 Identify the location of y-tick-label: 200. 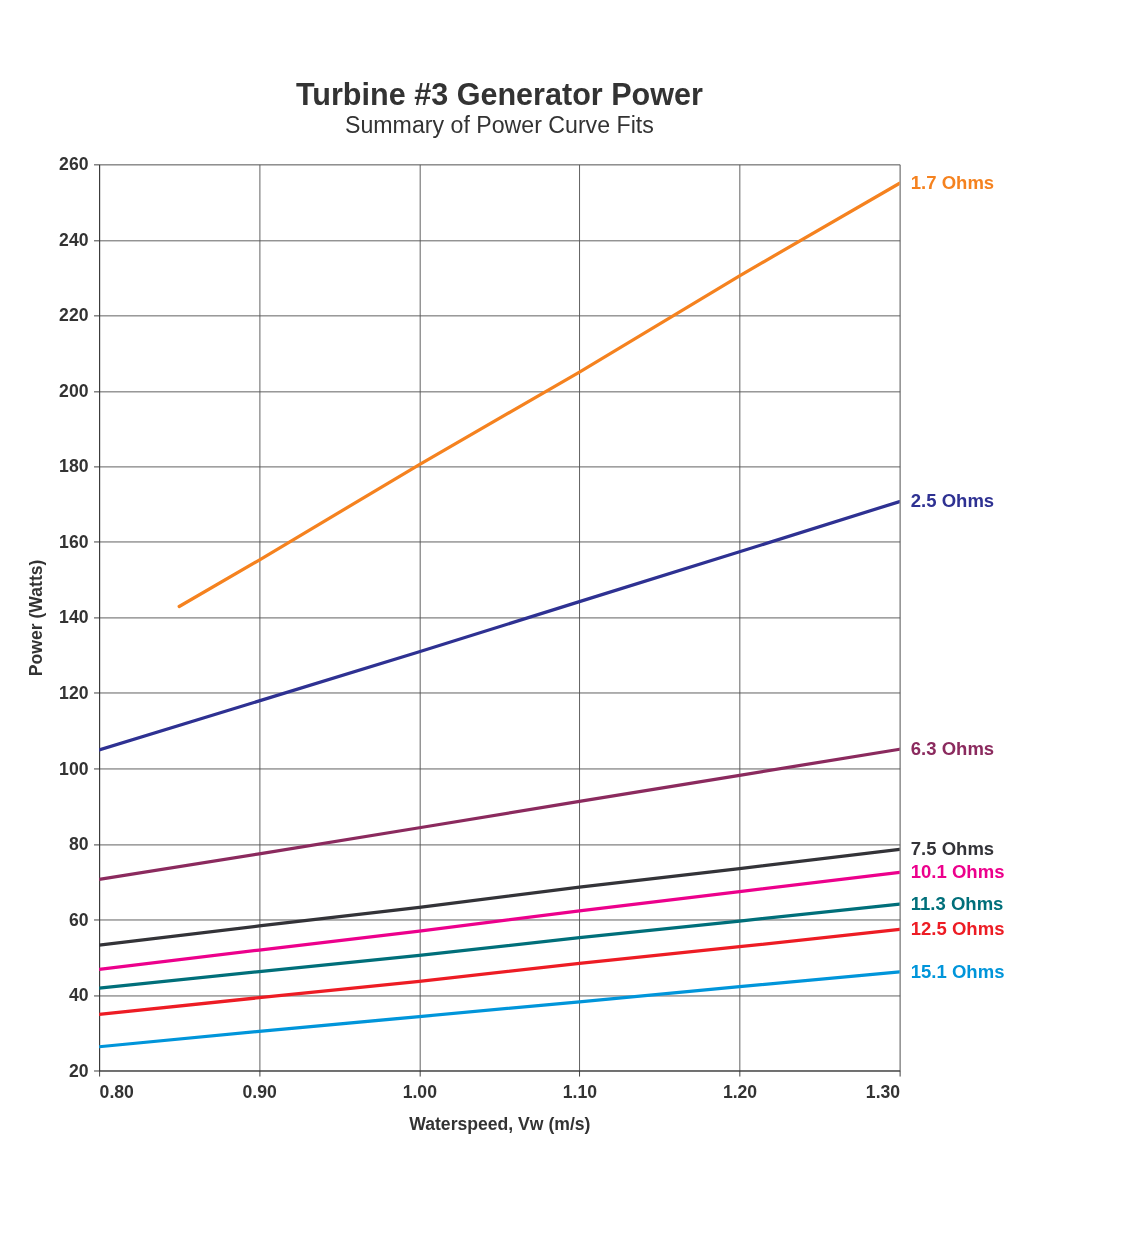
(74, 390).